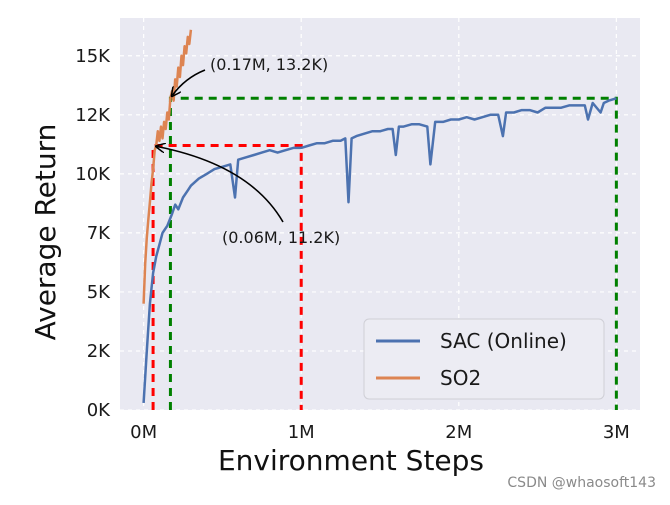 This screenshot has height=505, width=670. I want to click on annotations: (0.17M, 13.2K) (0.06M, 11.2K), so click(248, 151).